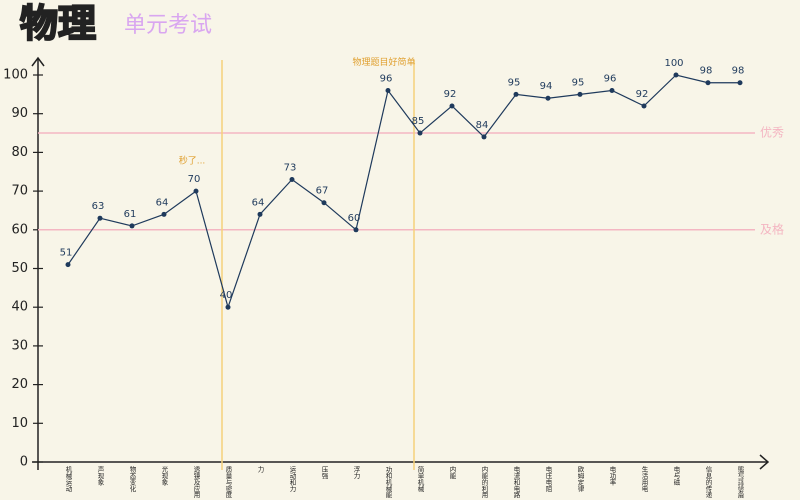 The height and width of the screenshot is (500, 800). I want to click on x-tick-label: 浮力, so click(356, 473).